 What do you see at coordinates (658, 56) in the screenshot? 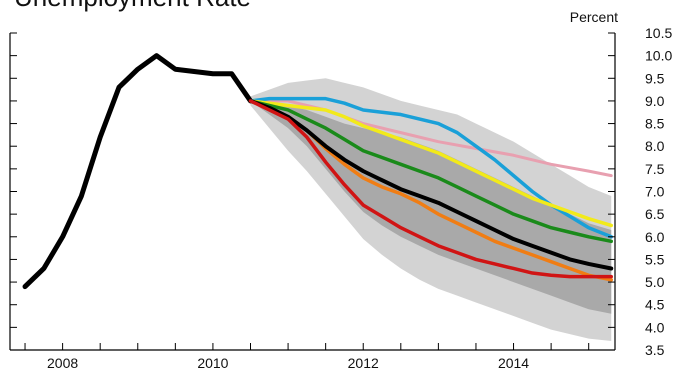
I see `y-tick-label: 10.0` at bounding box center [658, 56].